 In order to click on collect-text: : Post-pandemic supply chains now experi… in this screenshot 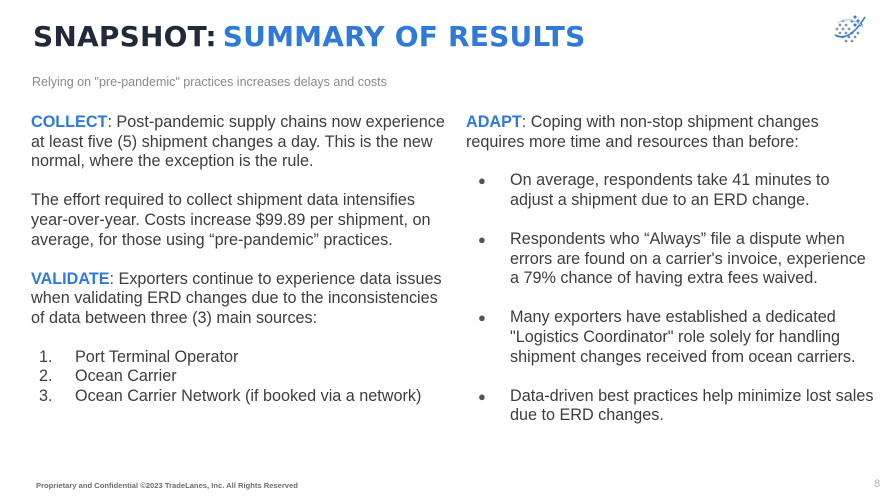, I will do `click(238, 142)`.